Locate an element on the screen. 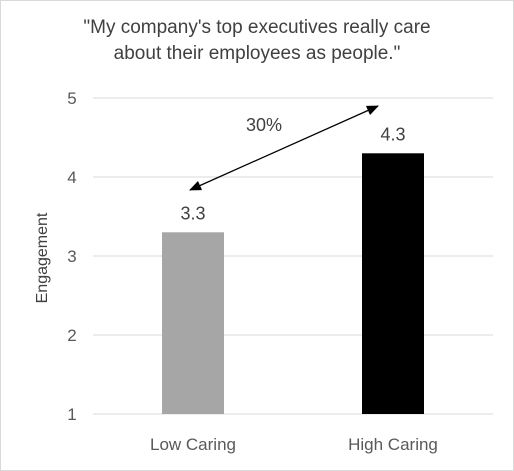  data-label: 3.3 is located at coordinates (192, 213).